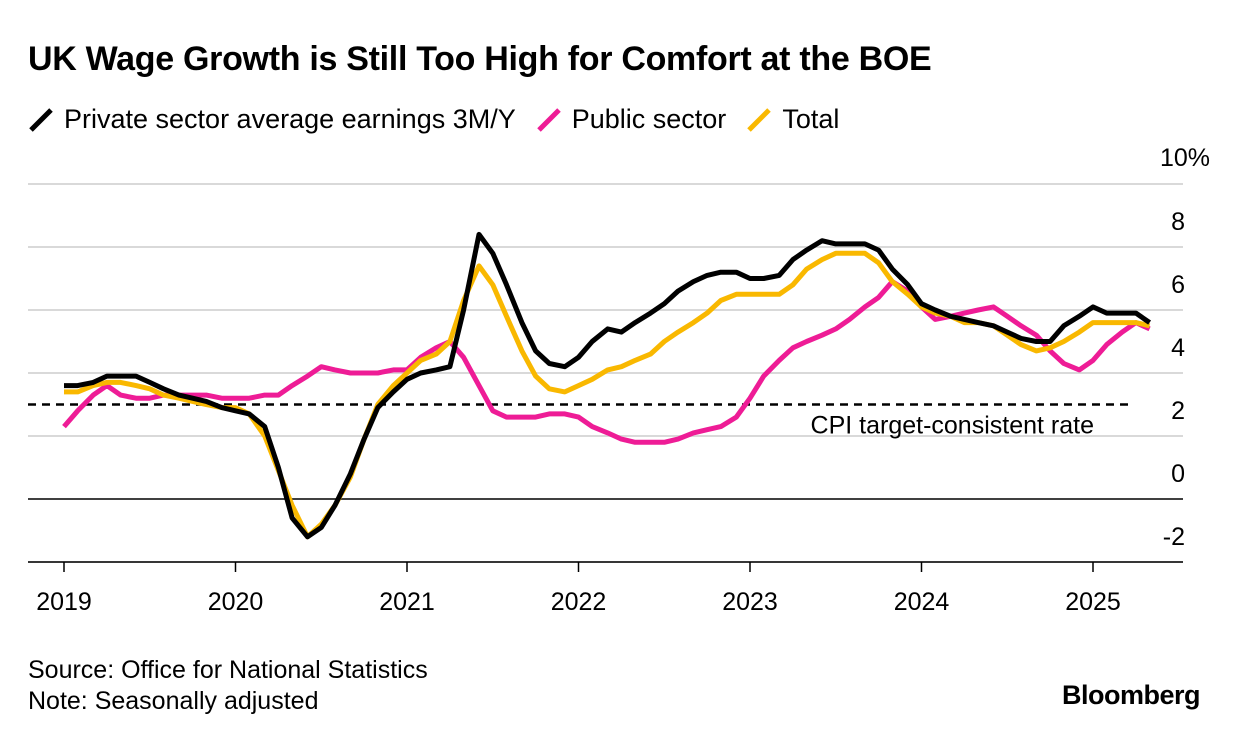 This screenshot has height=740, width=1240. I want to click on legend-label-total: Total, so click(811, 119).